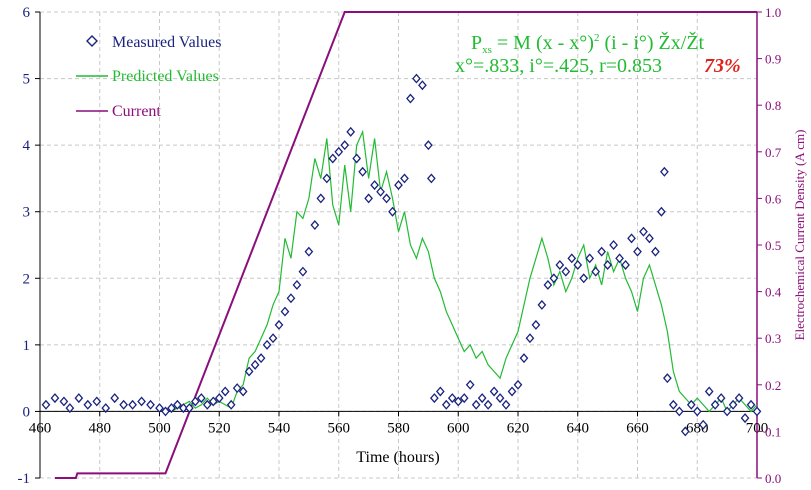 The height and width of the screenshot is (490, 811). What do you see at coordinates (100, 428) in the screenshot?
I see `x-tick-label: 480` at bounding box center [100, 428].